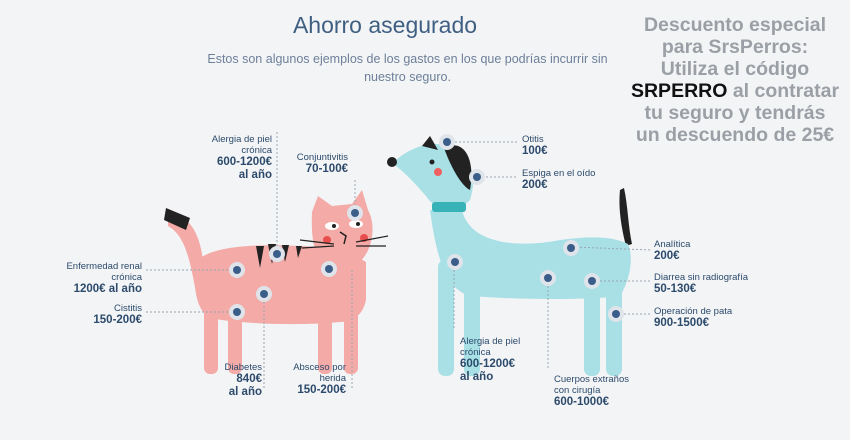  Describe the element at coordinates (693, 317) in the screenshot. I see `label-operacion: Operación de pata 900-1500€` at that location.